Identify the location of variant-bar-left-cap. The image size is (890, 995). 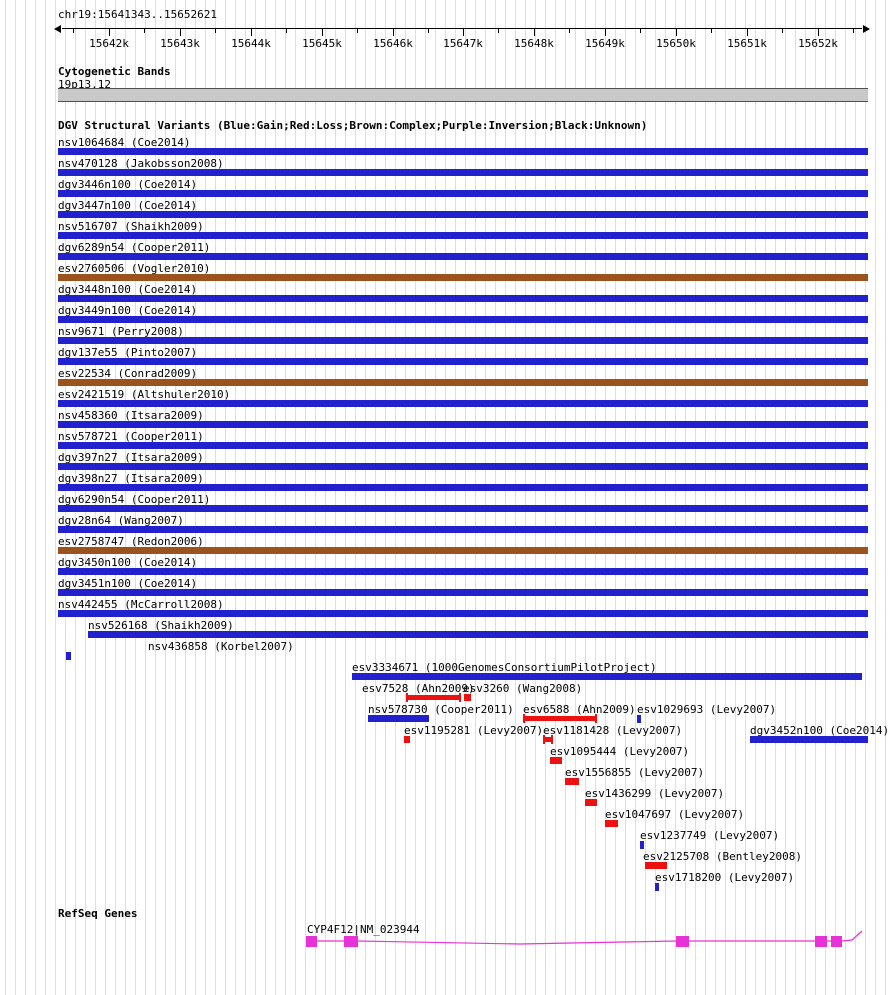
(544, 739).